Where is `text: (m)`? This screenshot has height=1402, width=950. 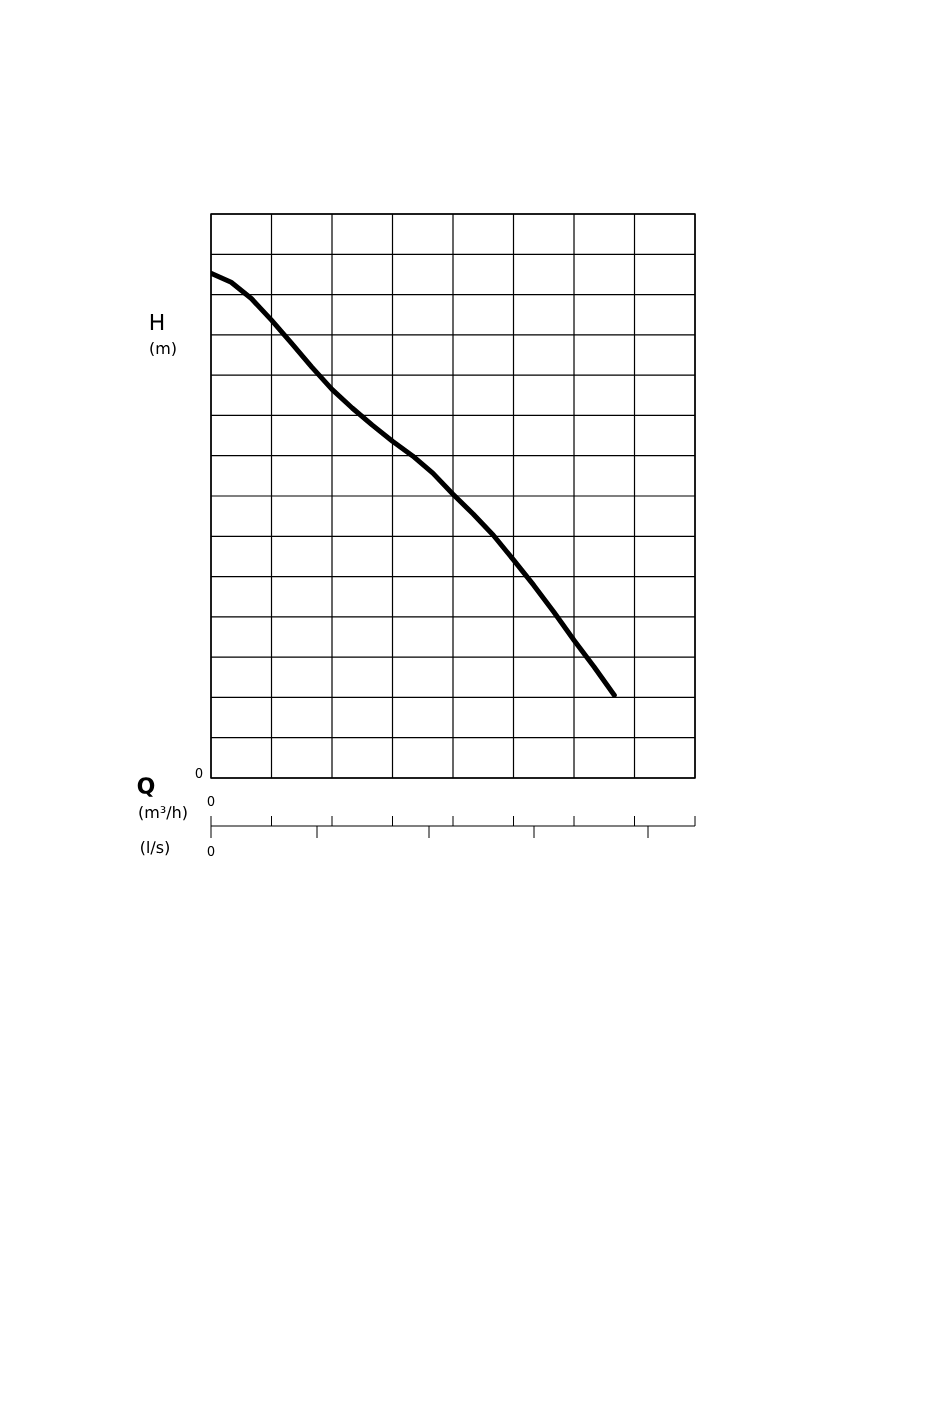
text: (m) is located at coordinates (163, 349).